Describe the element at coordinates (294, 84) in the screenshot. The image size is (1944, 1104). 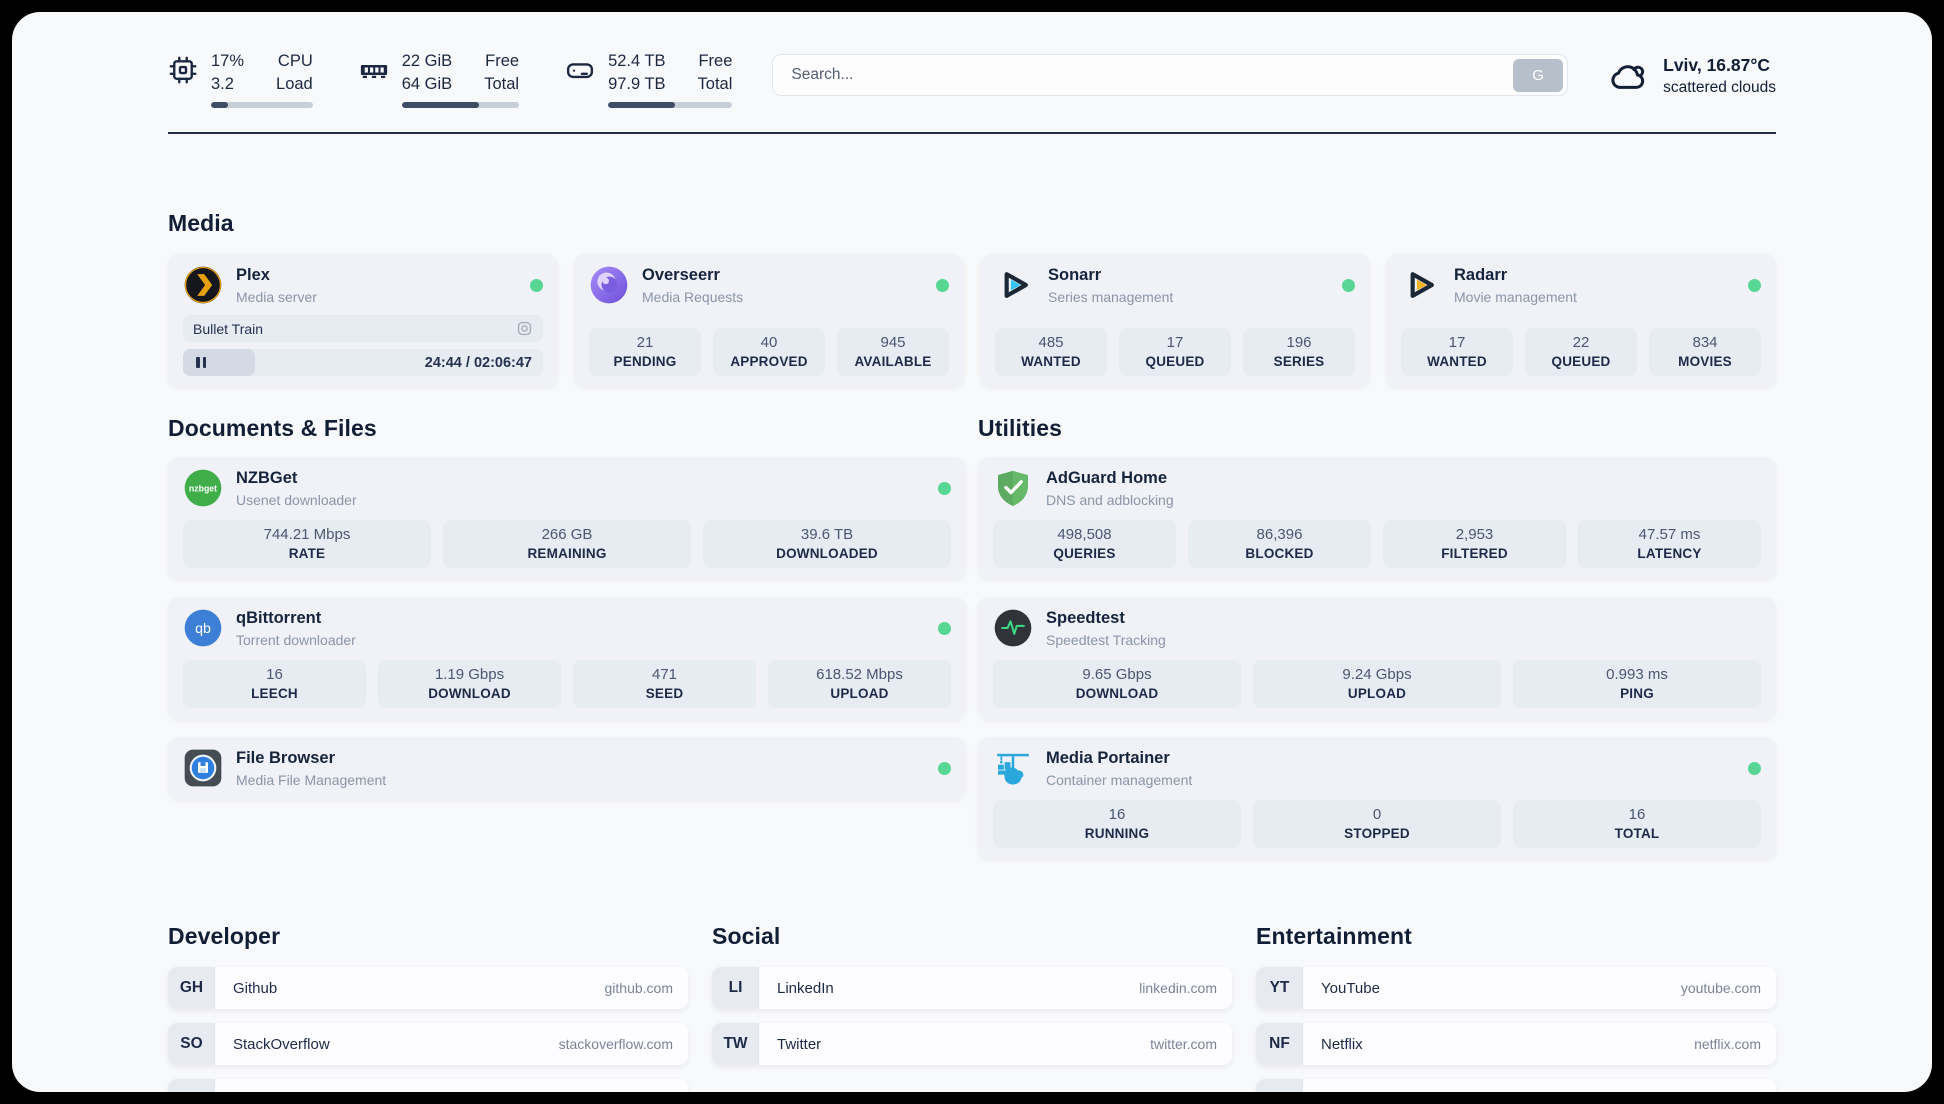
I see `cpu-load-label: Load` at that location.